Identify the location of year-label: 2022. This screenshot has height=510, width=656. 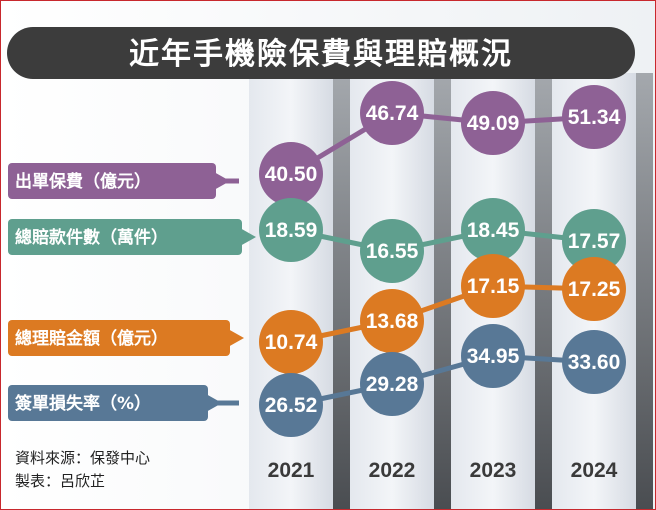
(392, 470).